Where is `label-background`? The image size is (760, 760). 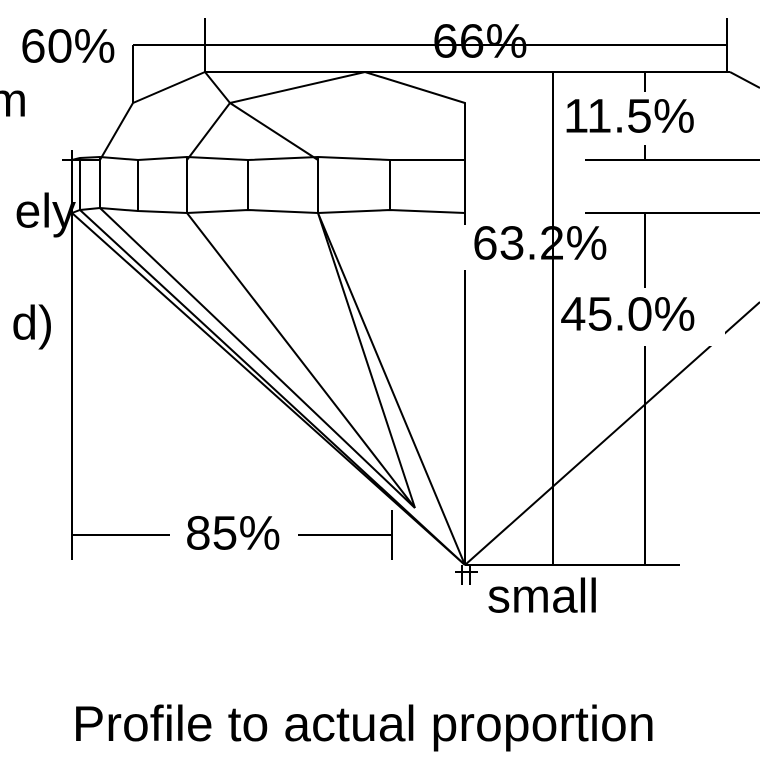 label-background is located at coordinates (640, 317).